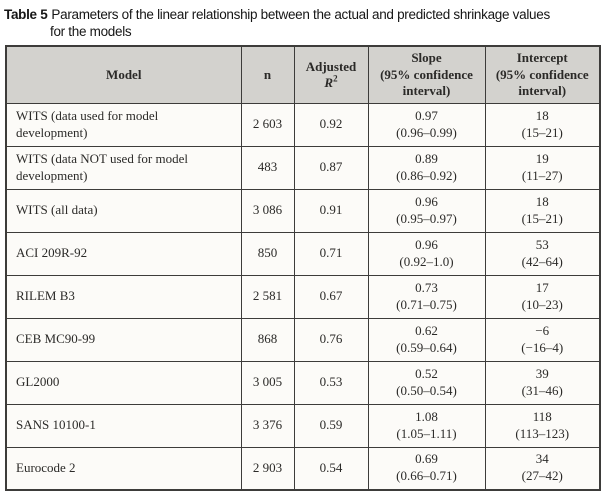 Image resolution: width=604 pixels, height=494 pixels. I want to click on cell-slope: 0.52 (0.50–0.54), so click(426, 382).